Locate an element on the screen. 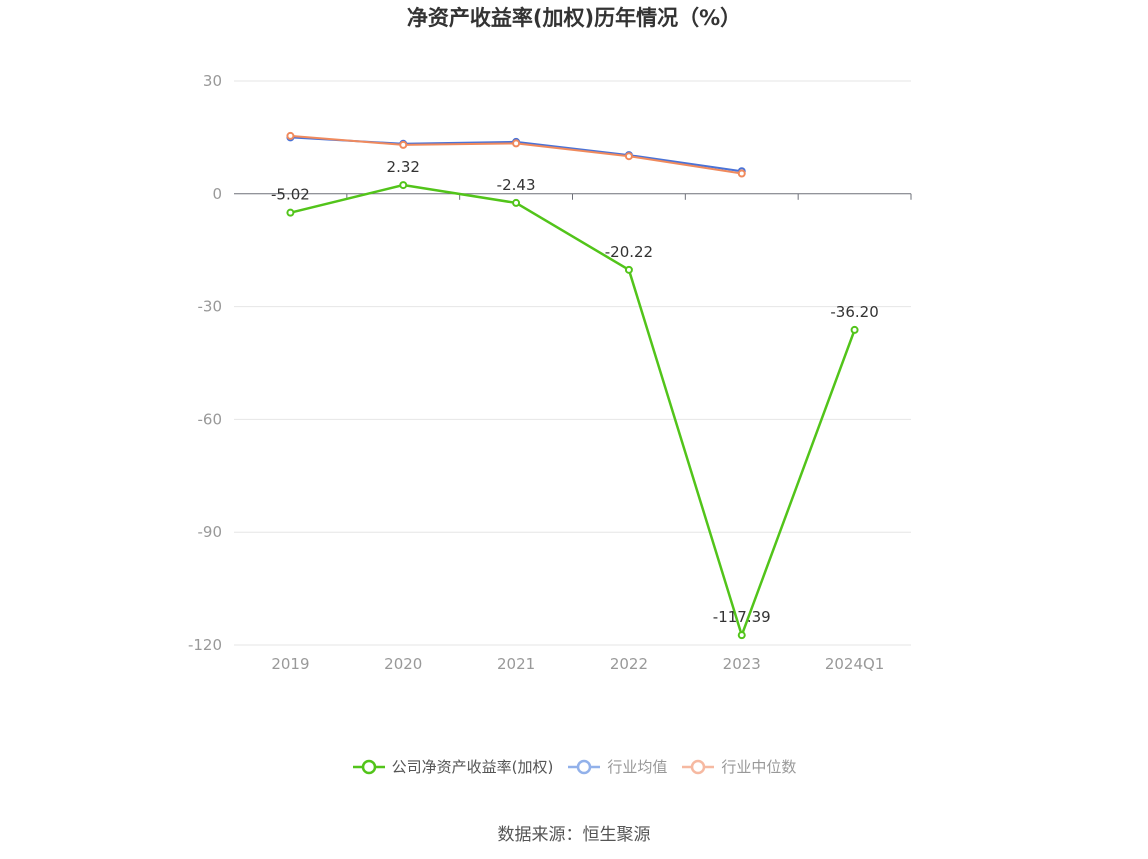 The image size is (1148, 859). y-tick-label: -90 is located at coordinates (210, 532).